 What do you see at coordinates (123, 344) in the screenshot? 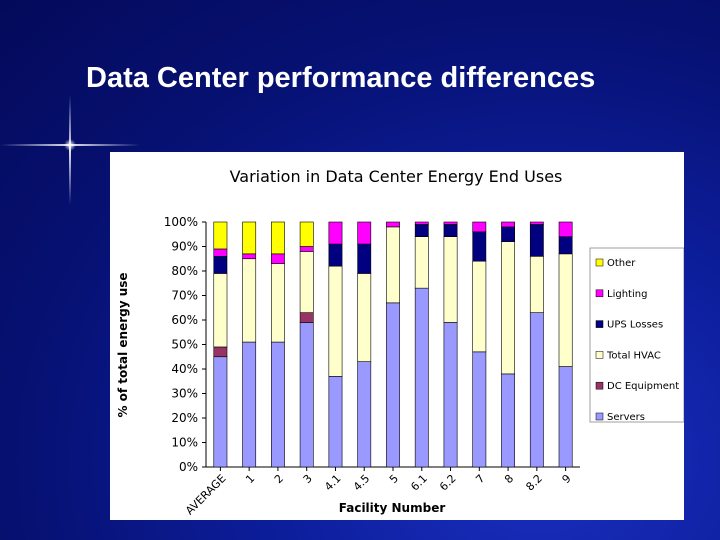
I see `y-axis-label: % of total energy use` at bounding box center [123, 344].